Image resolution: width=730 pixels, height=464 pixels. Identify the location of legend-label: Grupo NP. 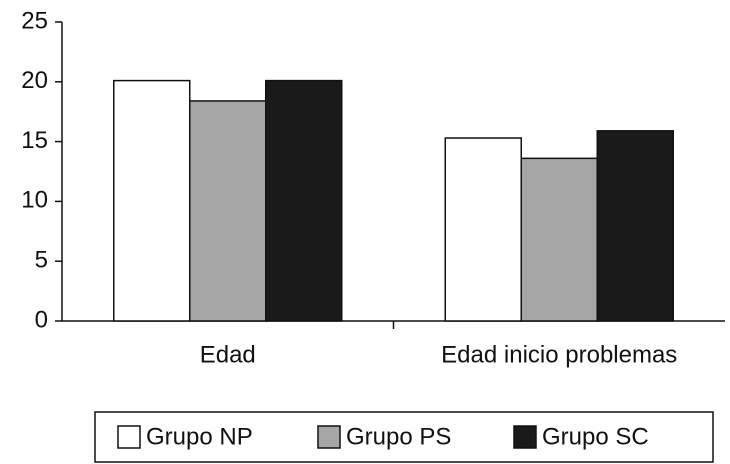
(199, 436).